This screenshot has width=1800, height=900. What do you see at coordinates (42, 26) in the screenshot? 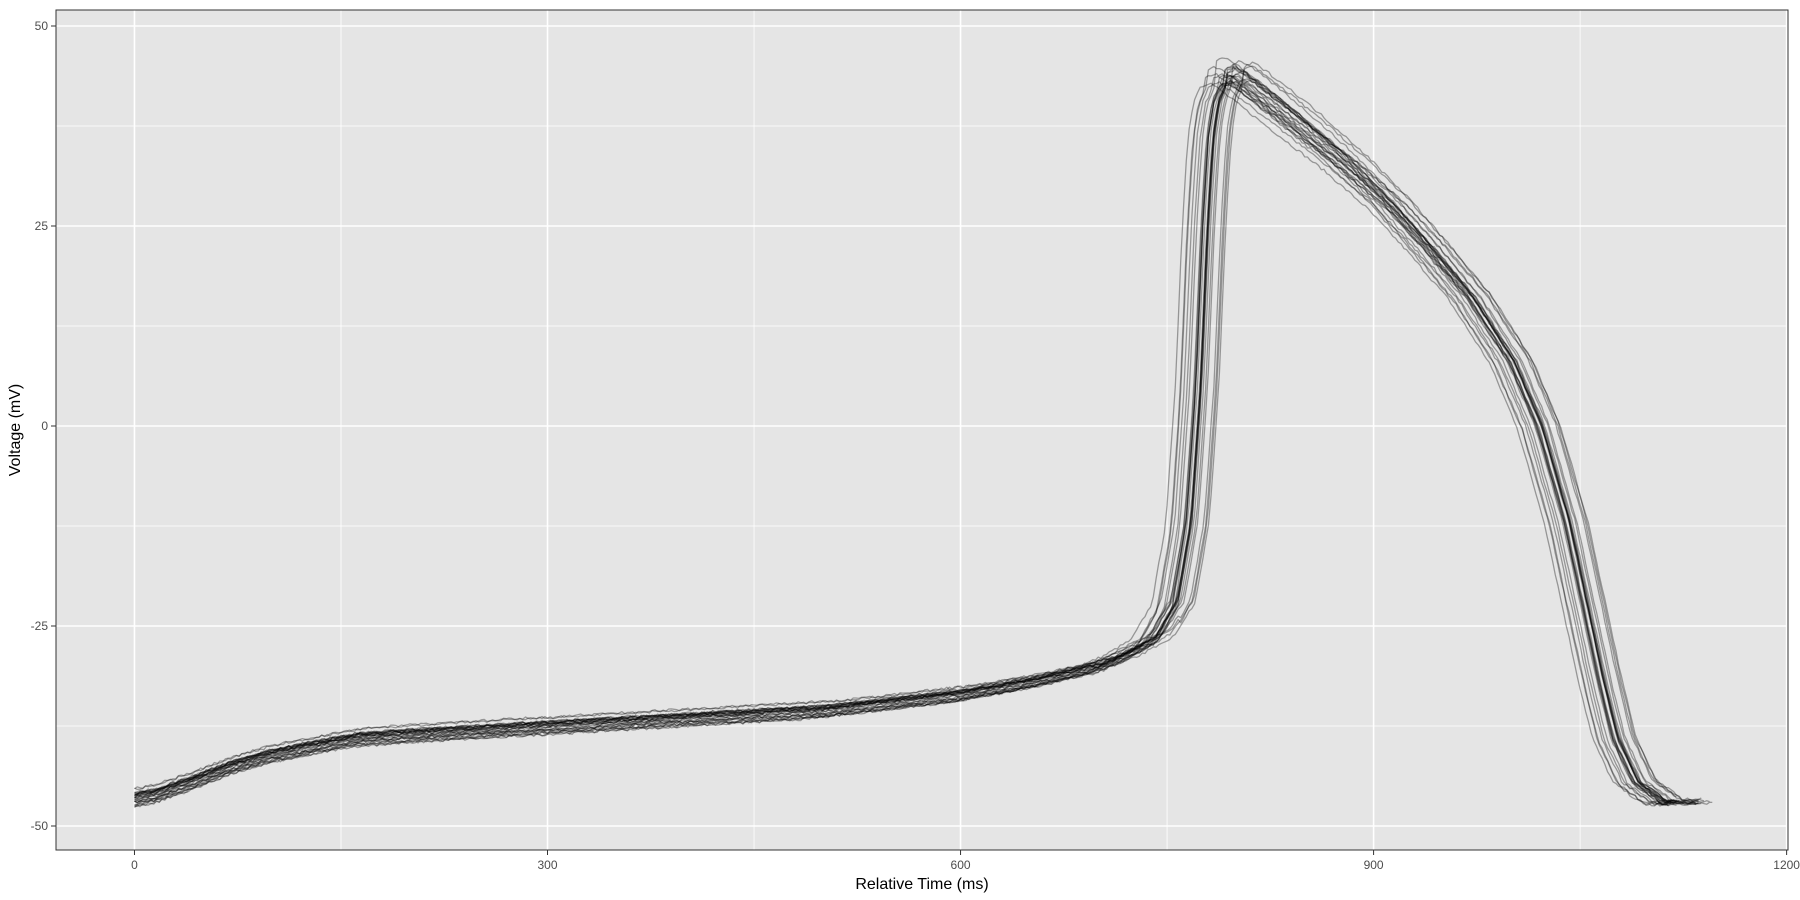
I see `y-tick-label: 50` at bounding box center [42, 26].